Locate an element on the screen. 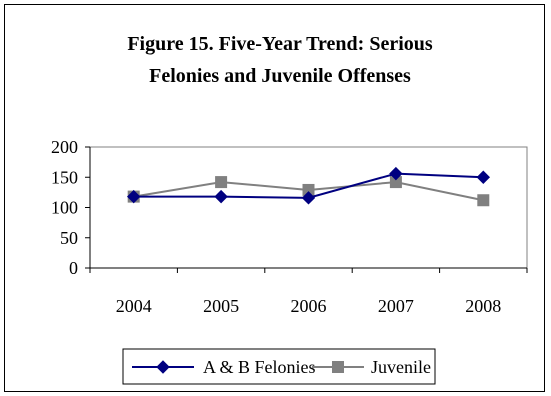 The height and width of the screenshot is (396, 551). y-tick-label: 0 is located at coordinates (73, 268).